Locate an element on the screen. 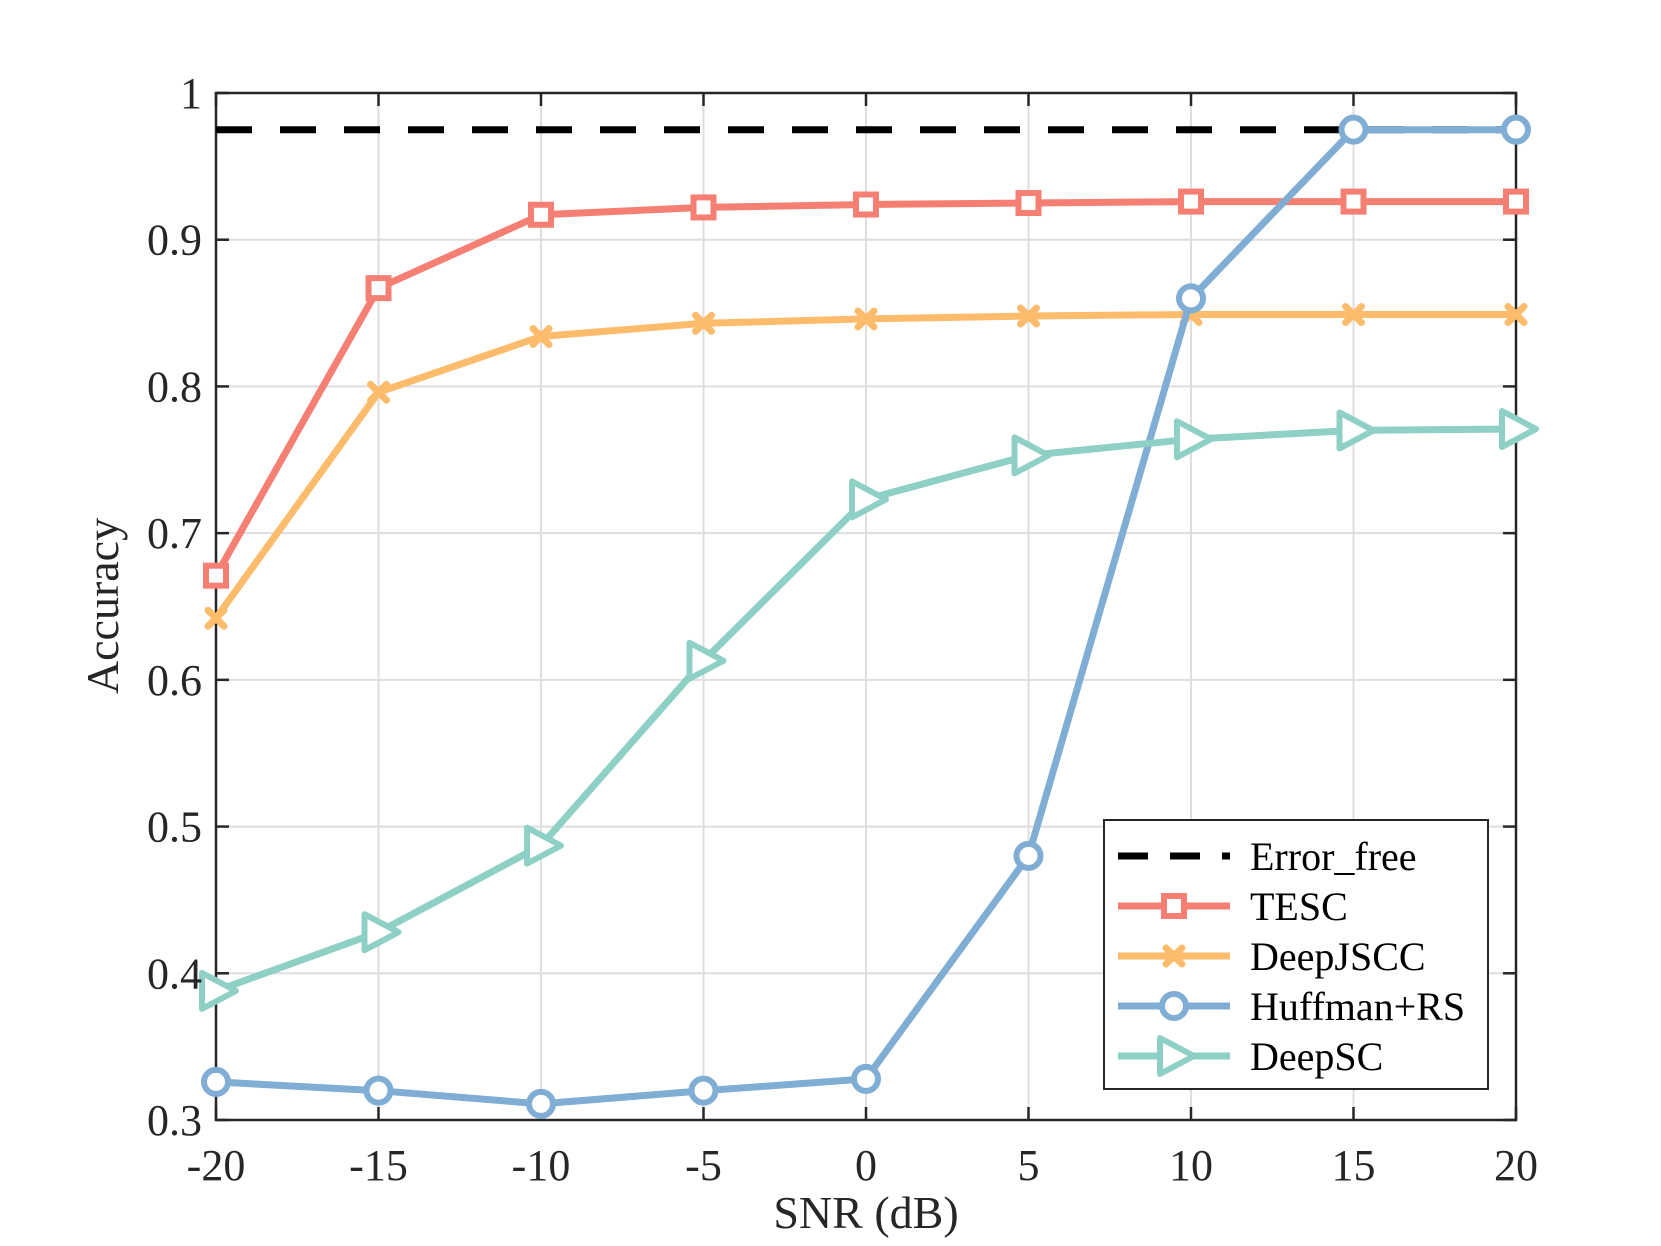 The width and height of the screenshot is (1661, 1246). x-tick-label: -5 is located at coordinates (703, 1165).